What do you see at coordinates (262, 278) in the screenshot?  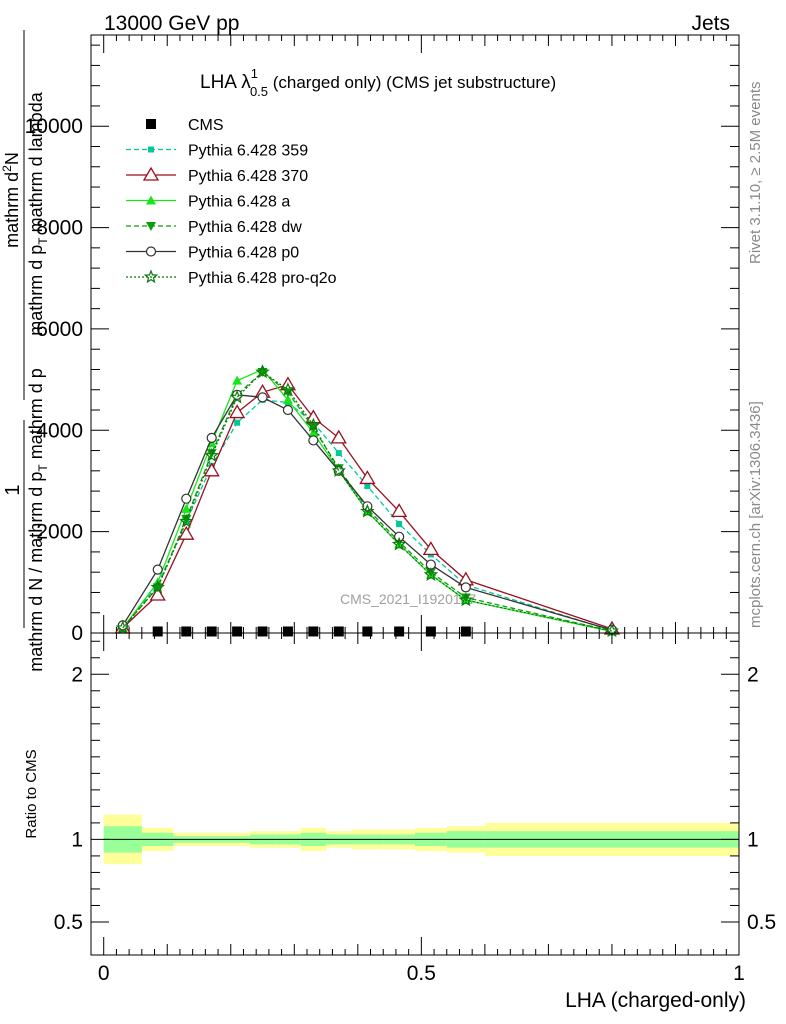 I see `legend-label: Pythia 6.428 pro-q2o` at bounding box center [262, 278].